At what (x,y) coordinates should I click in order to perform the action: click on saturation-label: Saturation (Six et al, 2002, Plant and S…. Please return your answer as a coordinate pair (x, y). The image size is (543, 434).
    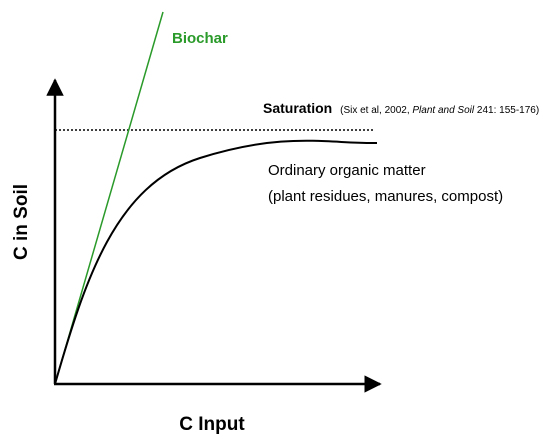
    Looking at the image, I should click on (401, 108).